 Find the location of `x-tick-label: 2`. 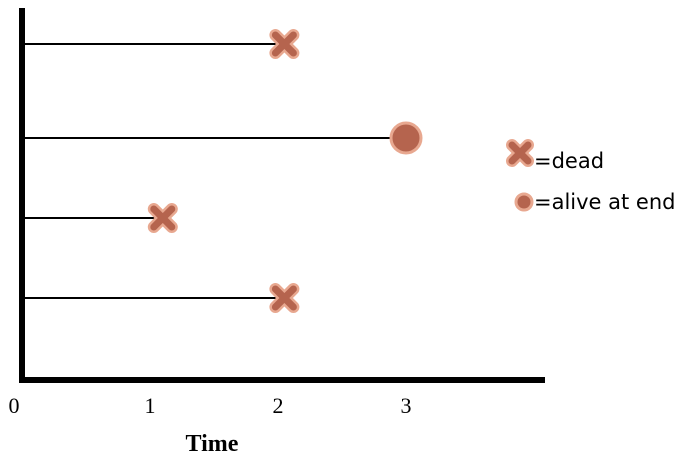

x-tick-label: 2 is located at coordinates (278, 405).